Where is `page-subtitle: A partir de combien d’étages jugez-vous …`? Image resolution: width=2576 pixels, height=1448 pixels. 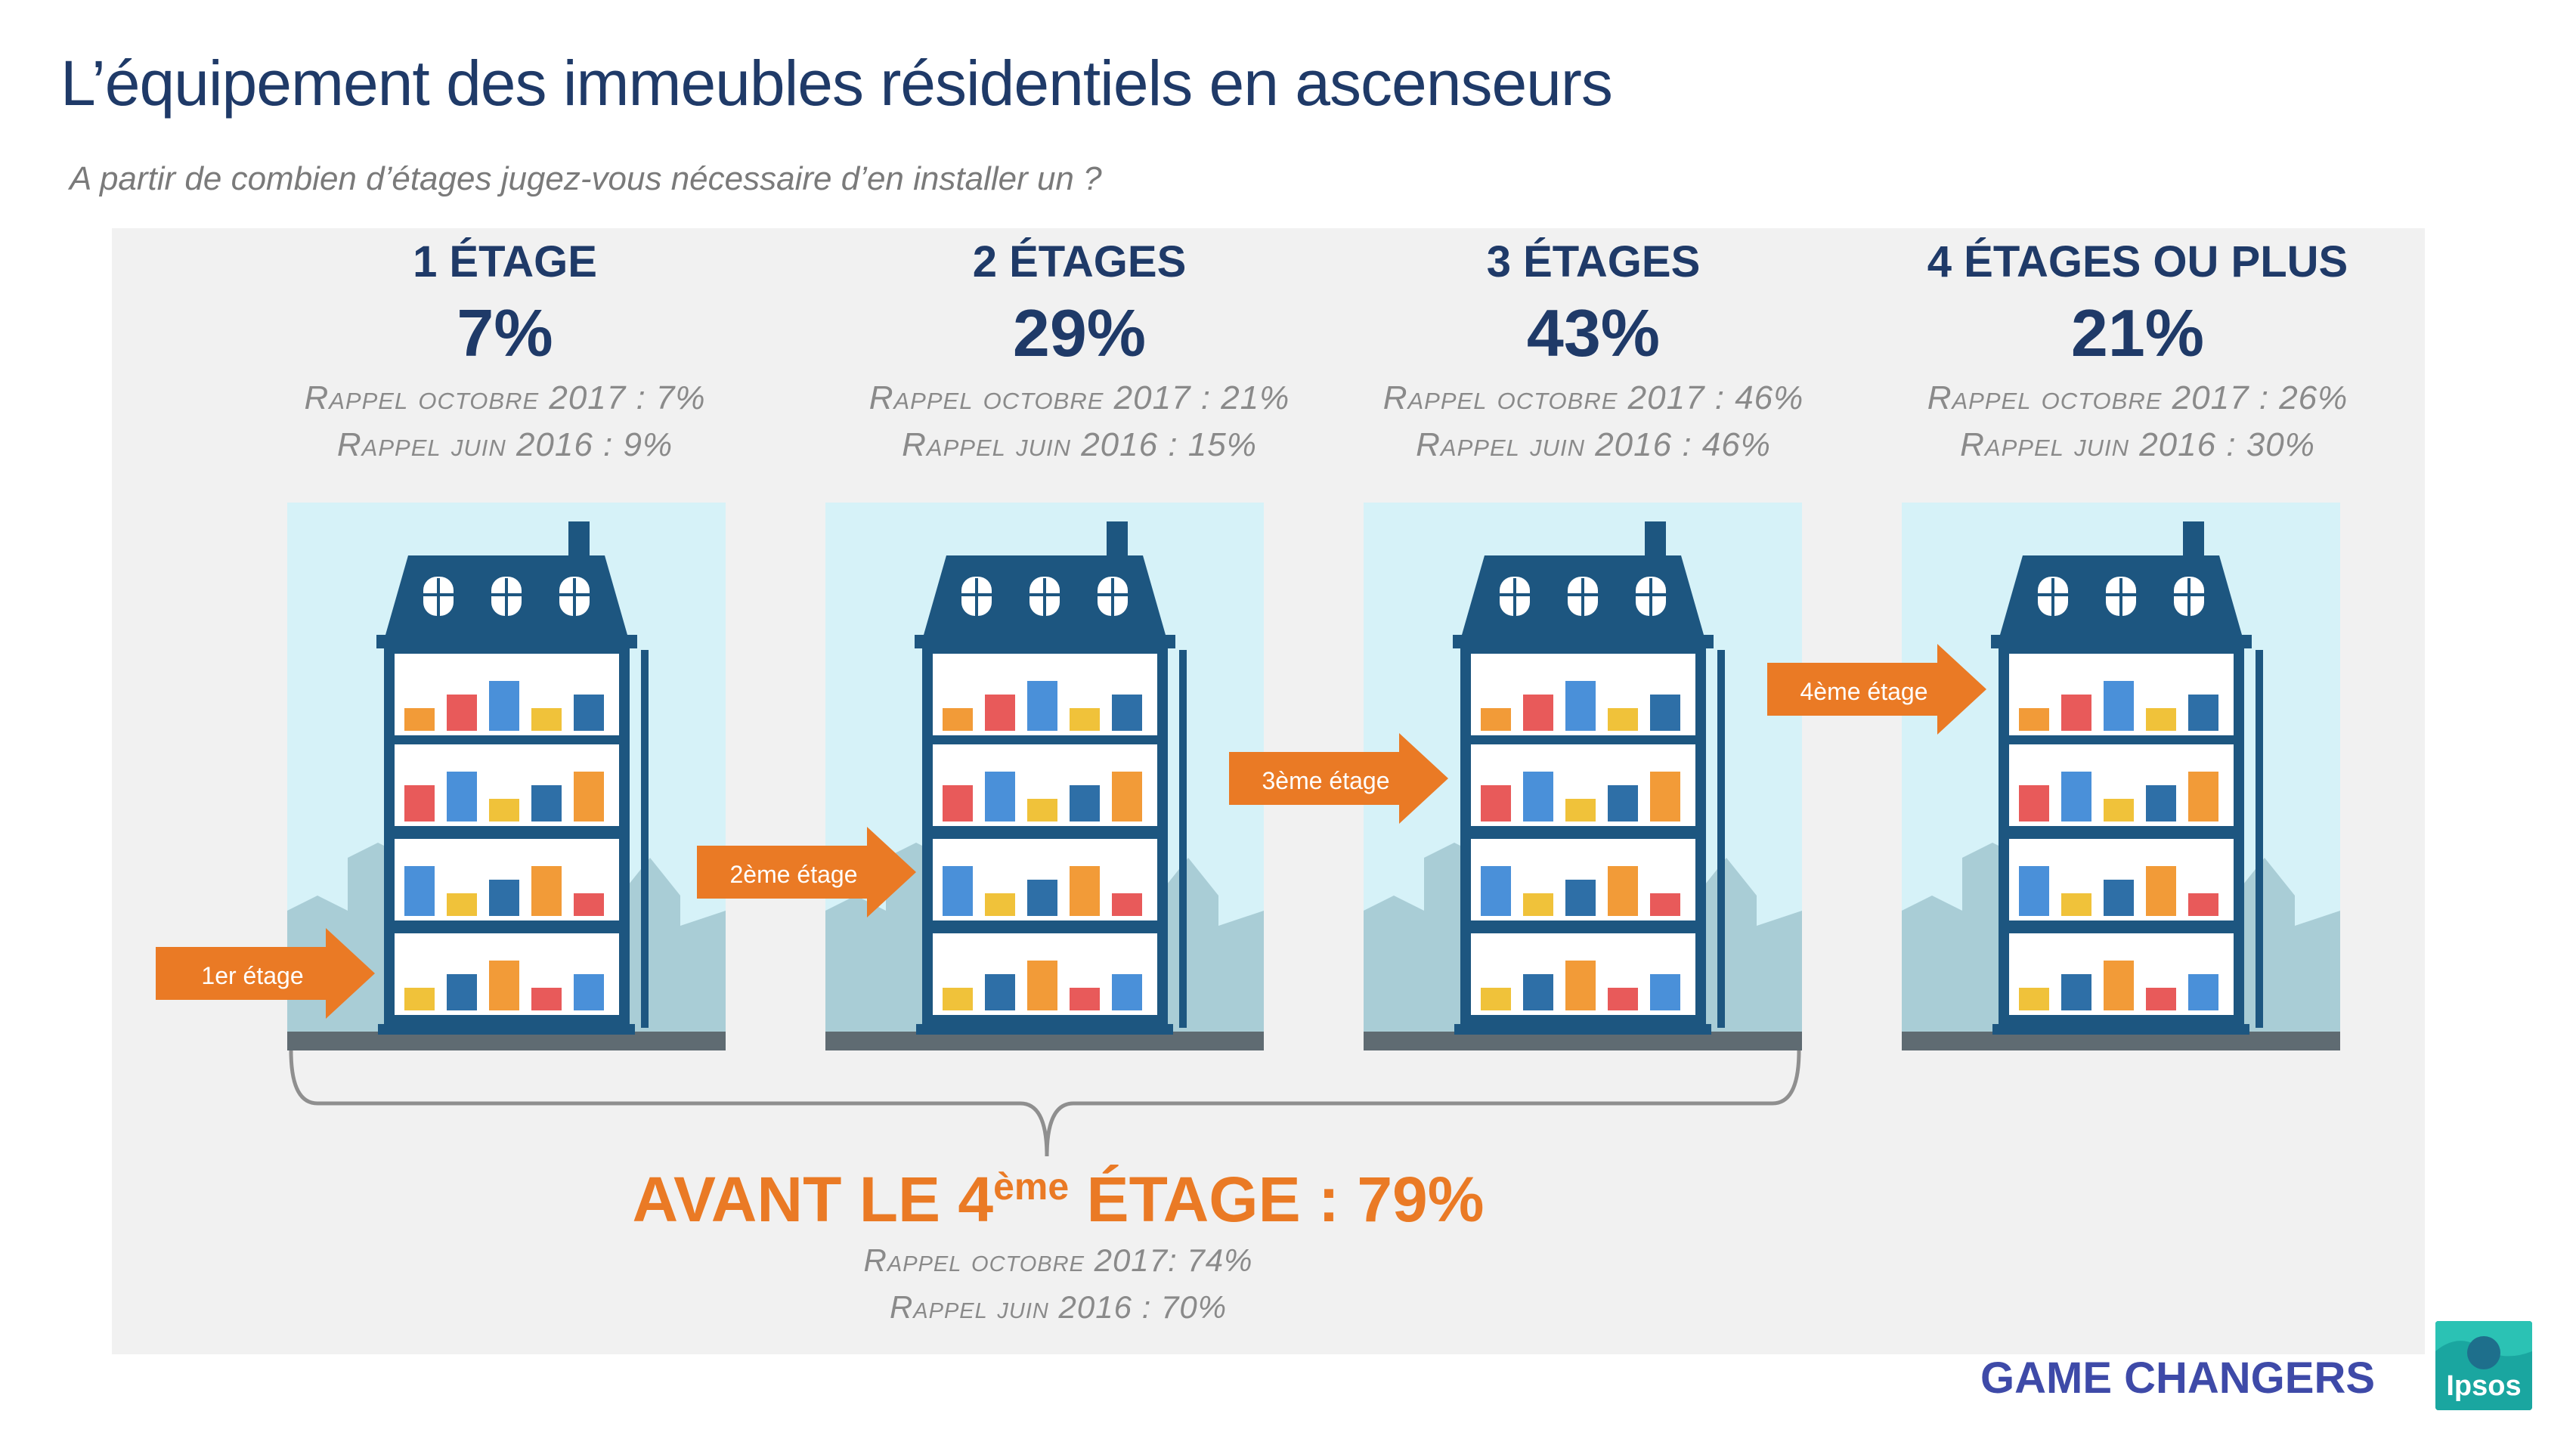 page-subtitle: A partir de combien d’étages jugez-vous … is located at coordinates (586, 178).